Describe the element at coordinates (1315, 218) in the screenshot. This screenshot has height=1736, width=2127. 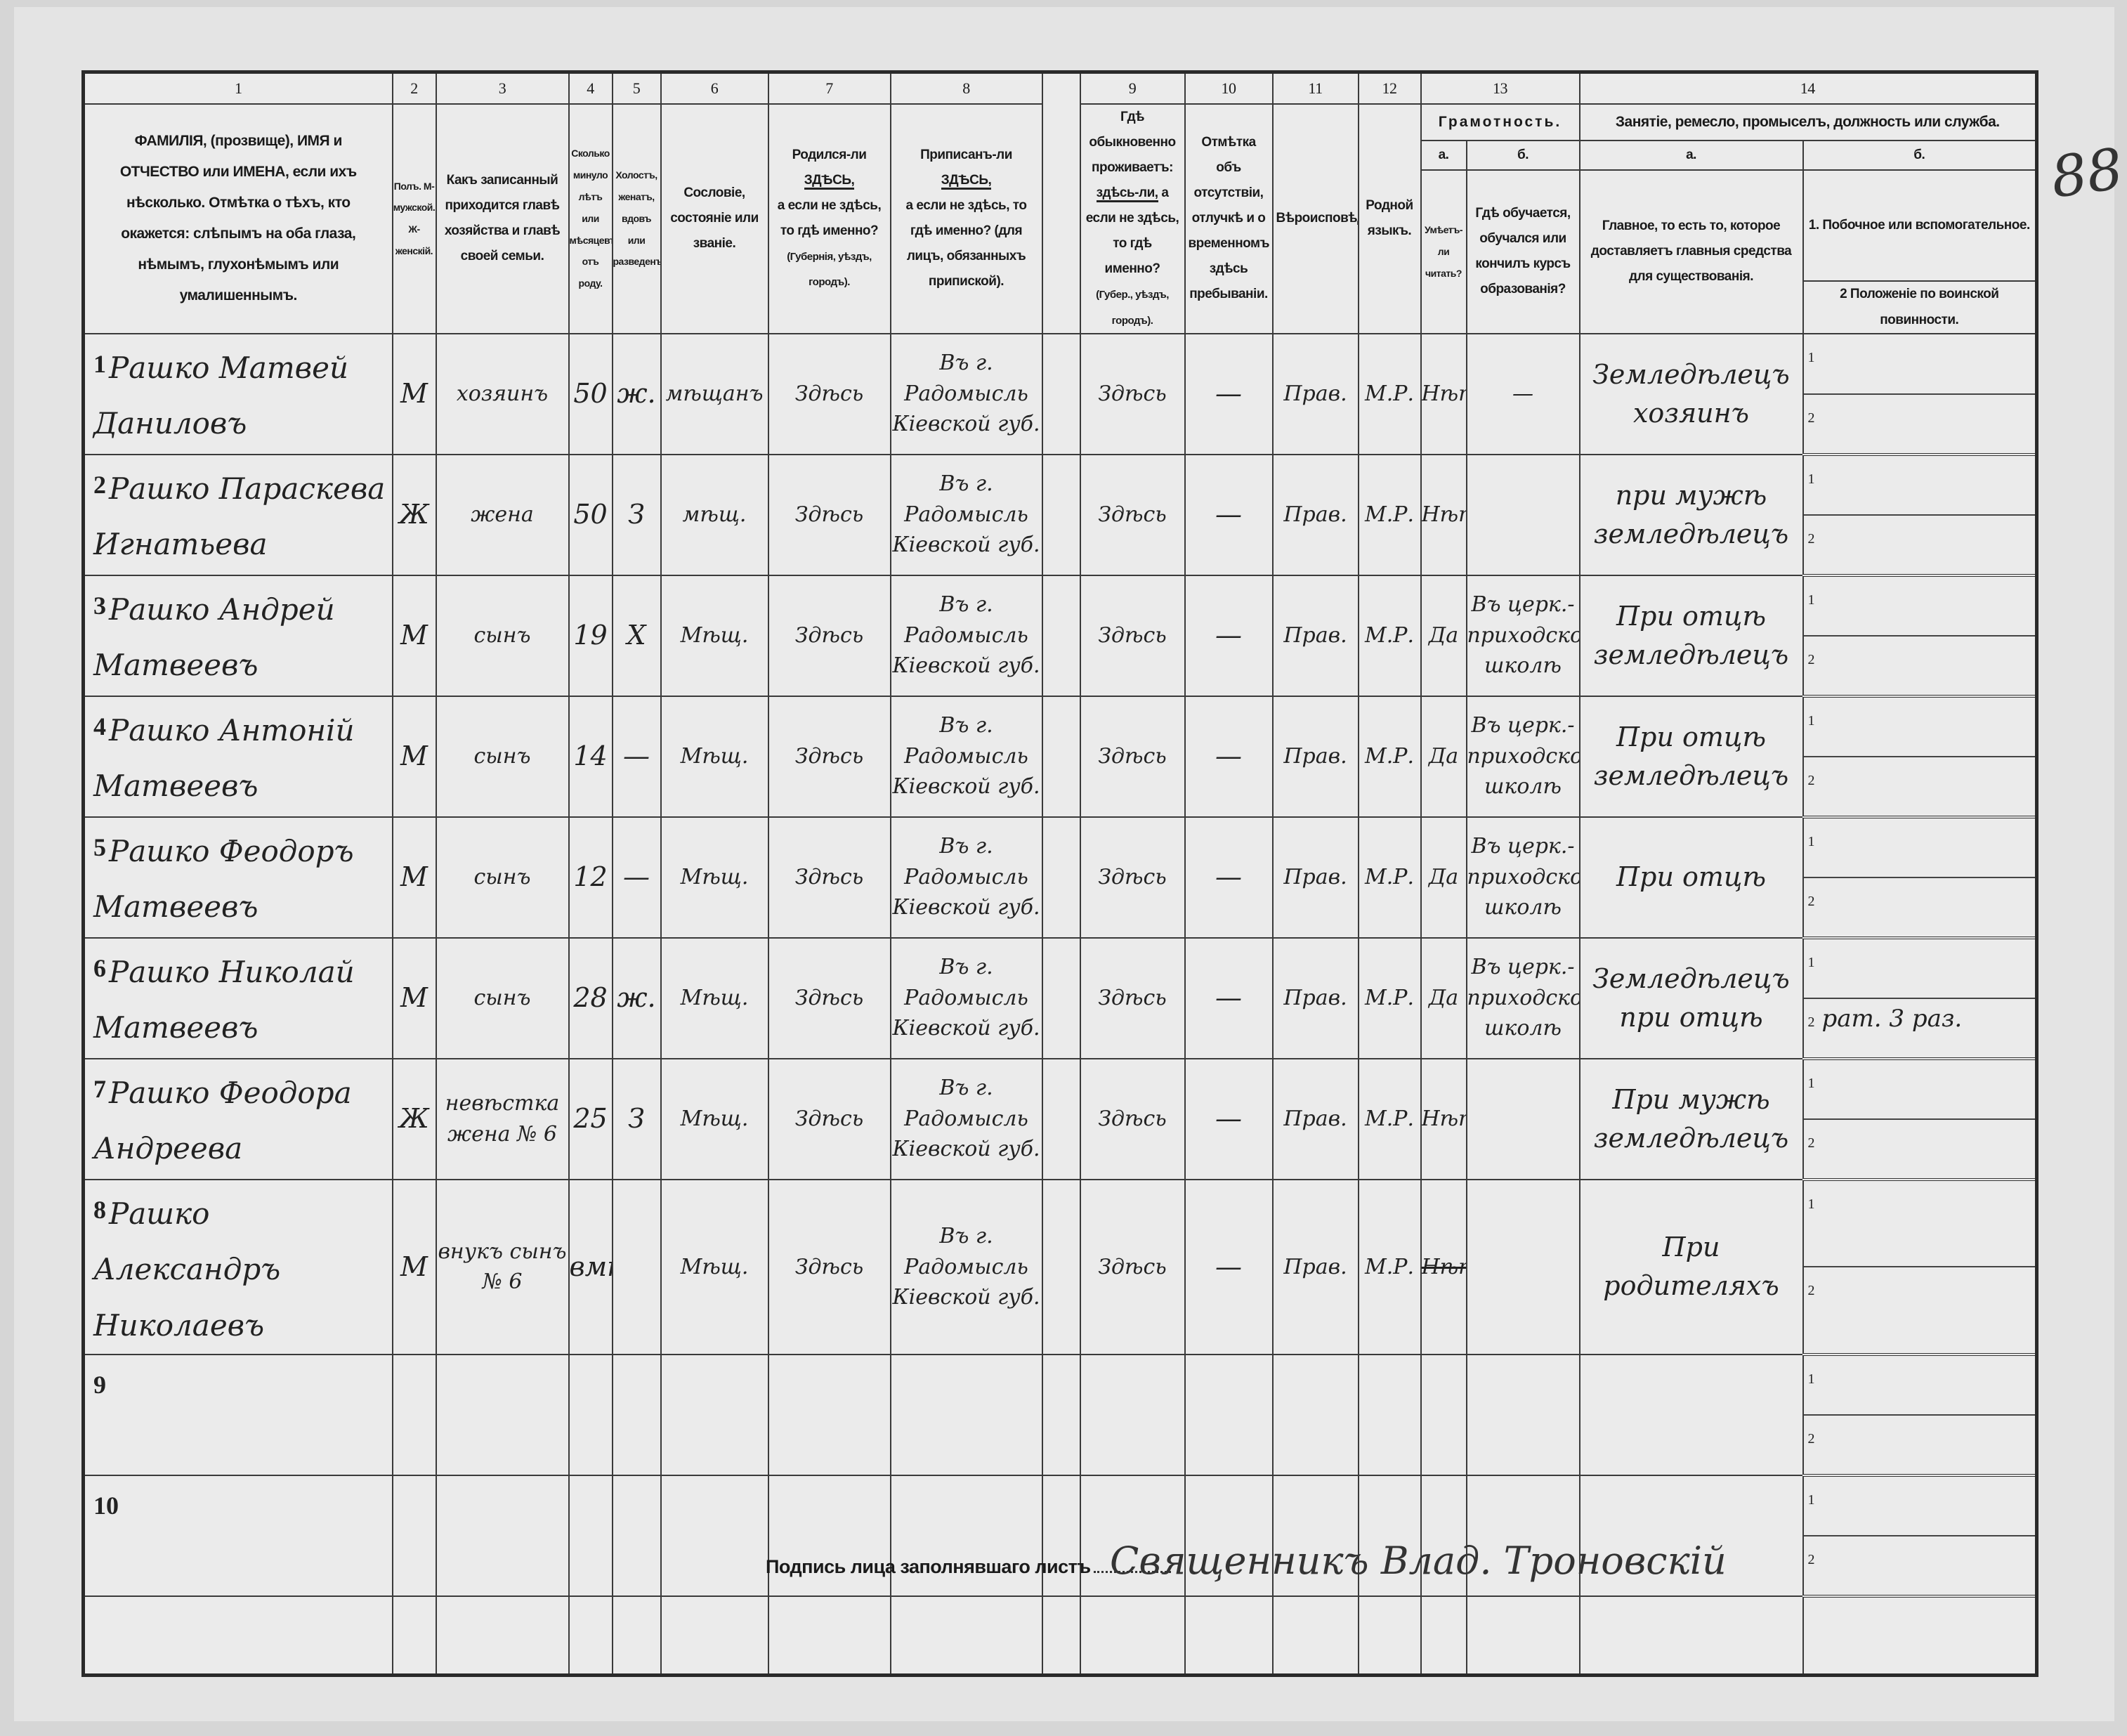
I see `header-religion: Вѣроисповѣданіе.` at that location.